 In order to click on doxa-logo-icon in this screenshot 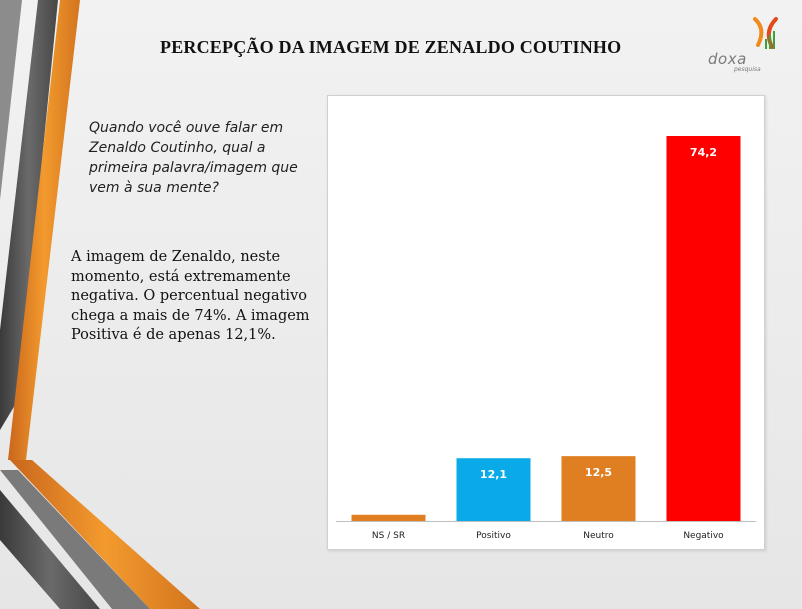, I will do `click(765, 33)`.